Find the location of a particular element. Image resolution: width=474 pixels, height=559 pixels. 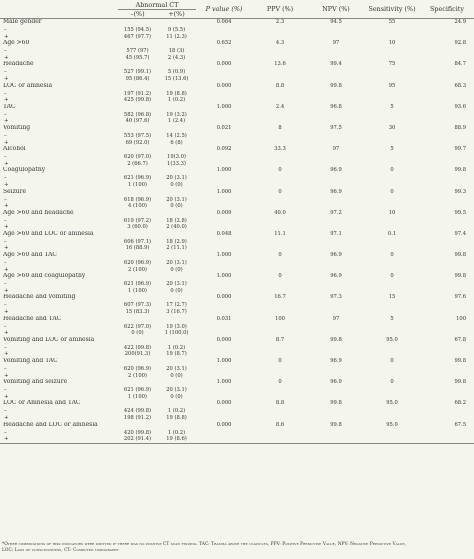

header-sensitivity: Sensitivity (%) is located at coordinates (392, 9).